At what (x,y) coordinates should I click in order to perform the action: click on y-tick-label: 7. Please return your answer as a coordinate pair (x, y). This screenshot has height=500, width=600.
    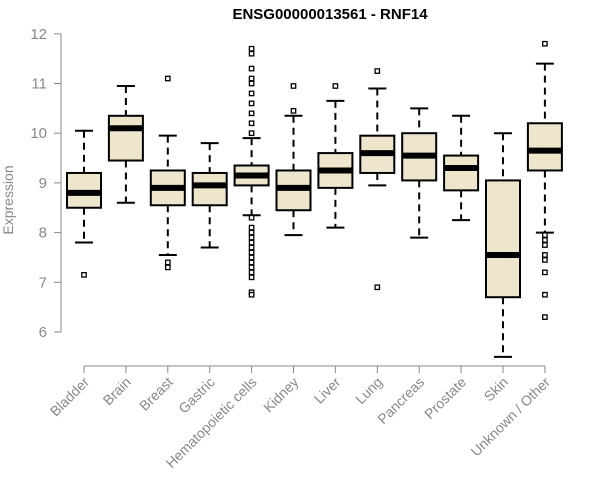
    Looking at the image, I should click on (43, 282).